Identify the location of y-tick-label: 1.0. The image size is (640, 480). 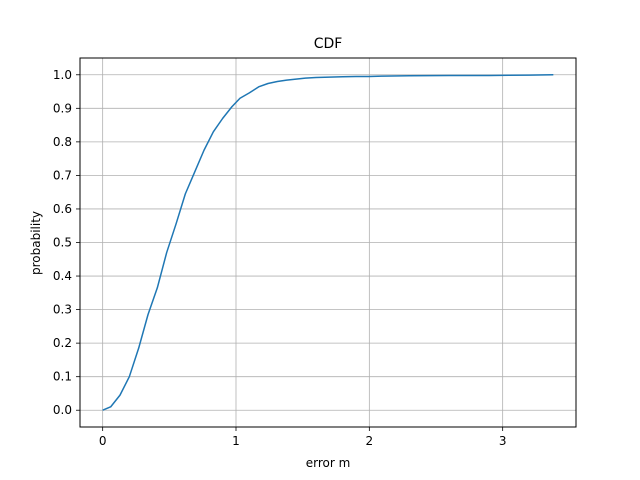
(62, 75).